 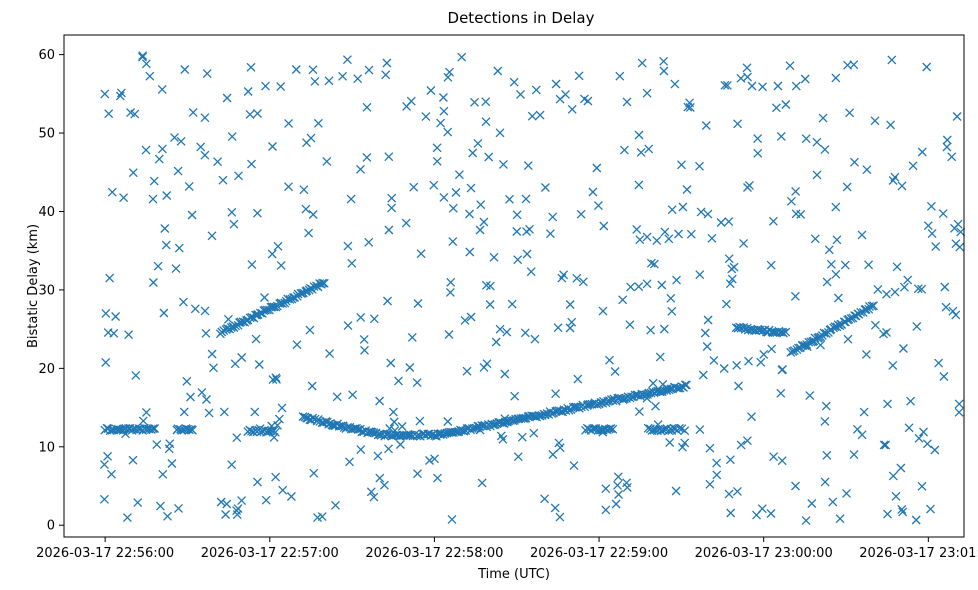 I want to click on x-tick-label: 2026-03-17 22:58:00, so click(x=434, y=553).